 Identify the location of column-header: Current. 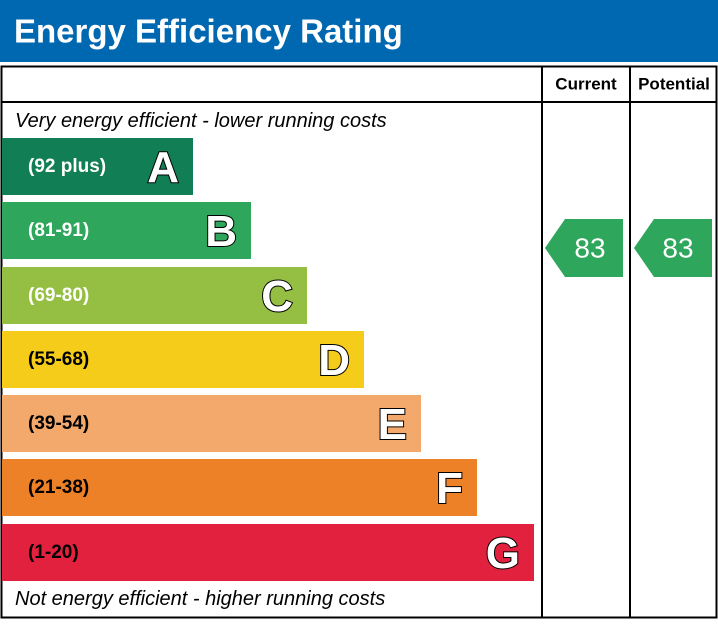
(586, 84).